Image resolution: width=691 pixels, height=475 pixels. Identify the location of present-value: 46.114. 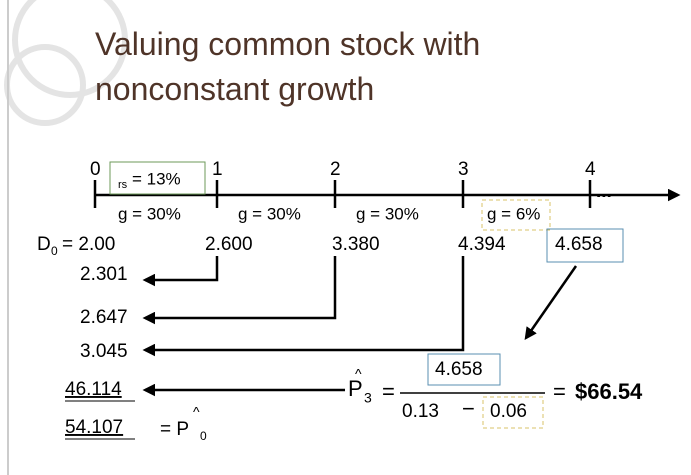
(93, 389).